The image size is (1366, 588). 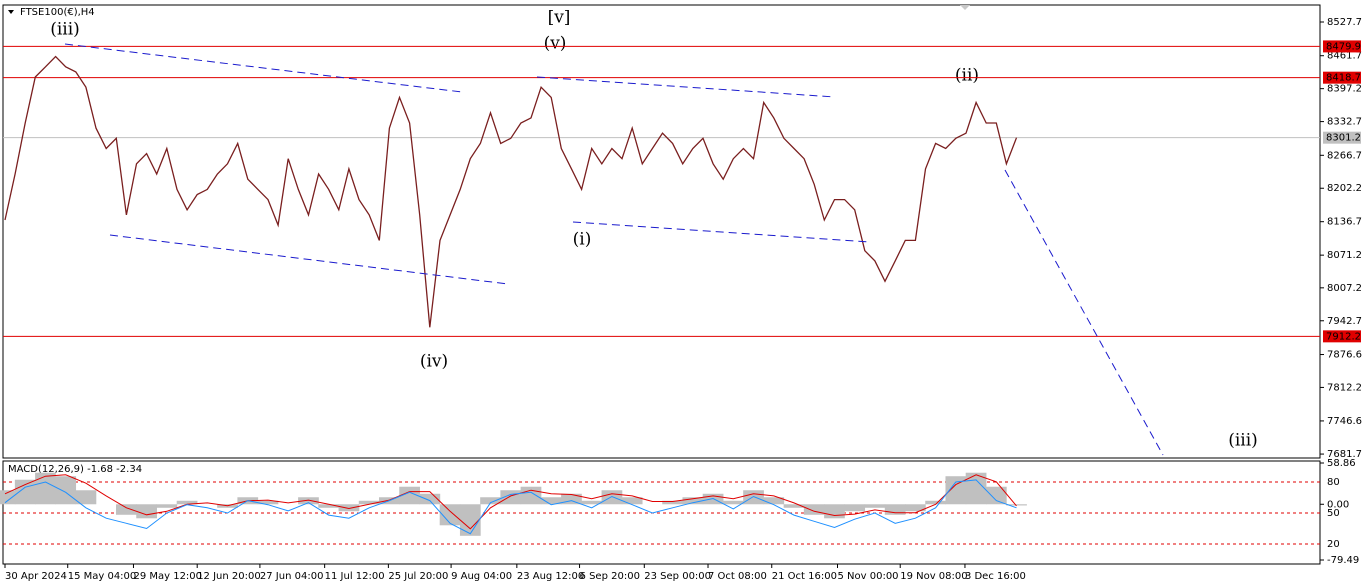 I want to click on last-price-tag, so click(x=1342, y=137).